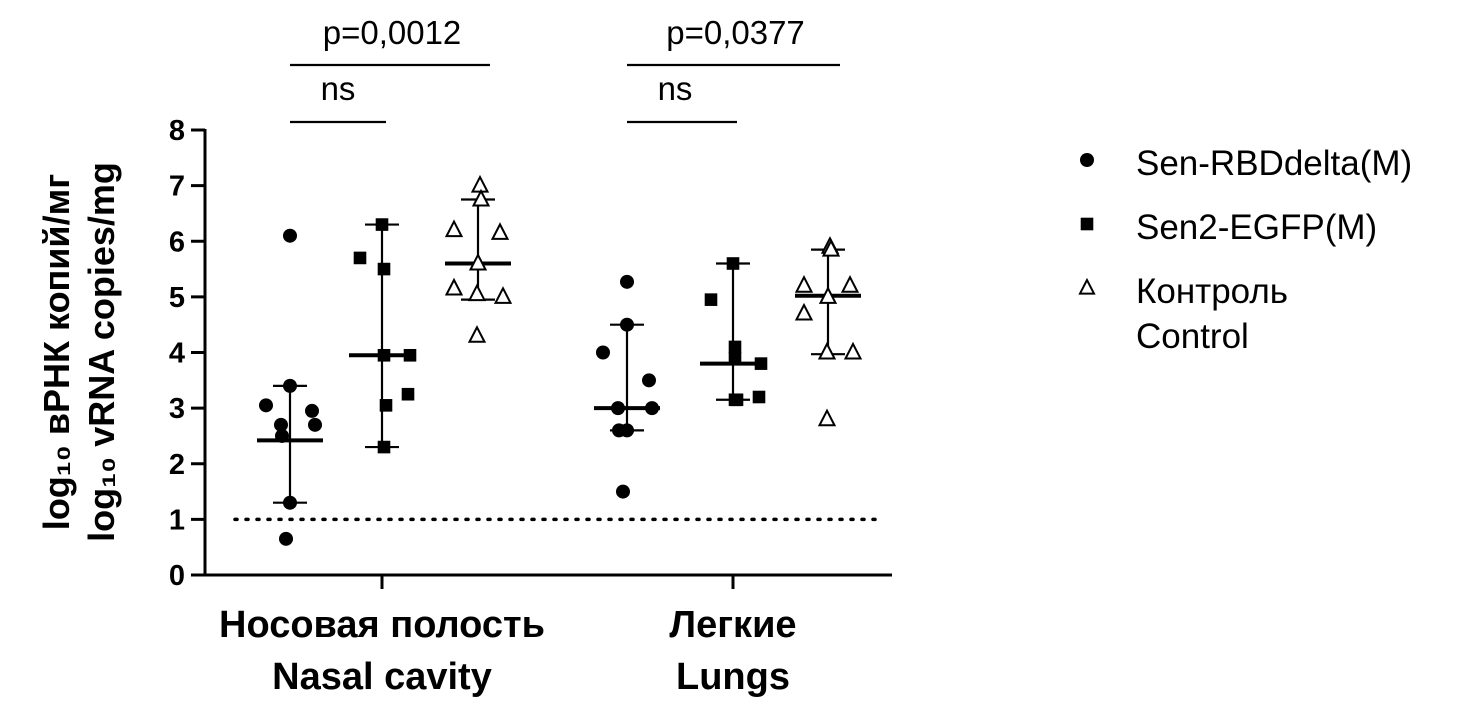 The height and width of the screenshot is (709, 1468). I want to click on y-axis: 0 1 2 3 4 5 6 7 8, so click(188, 353).